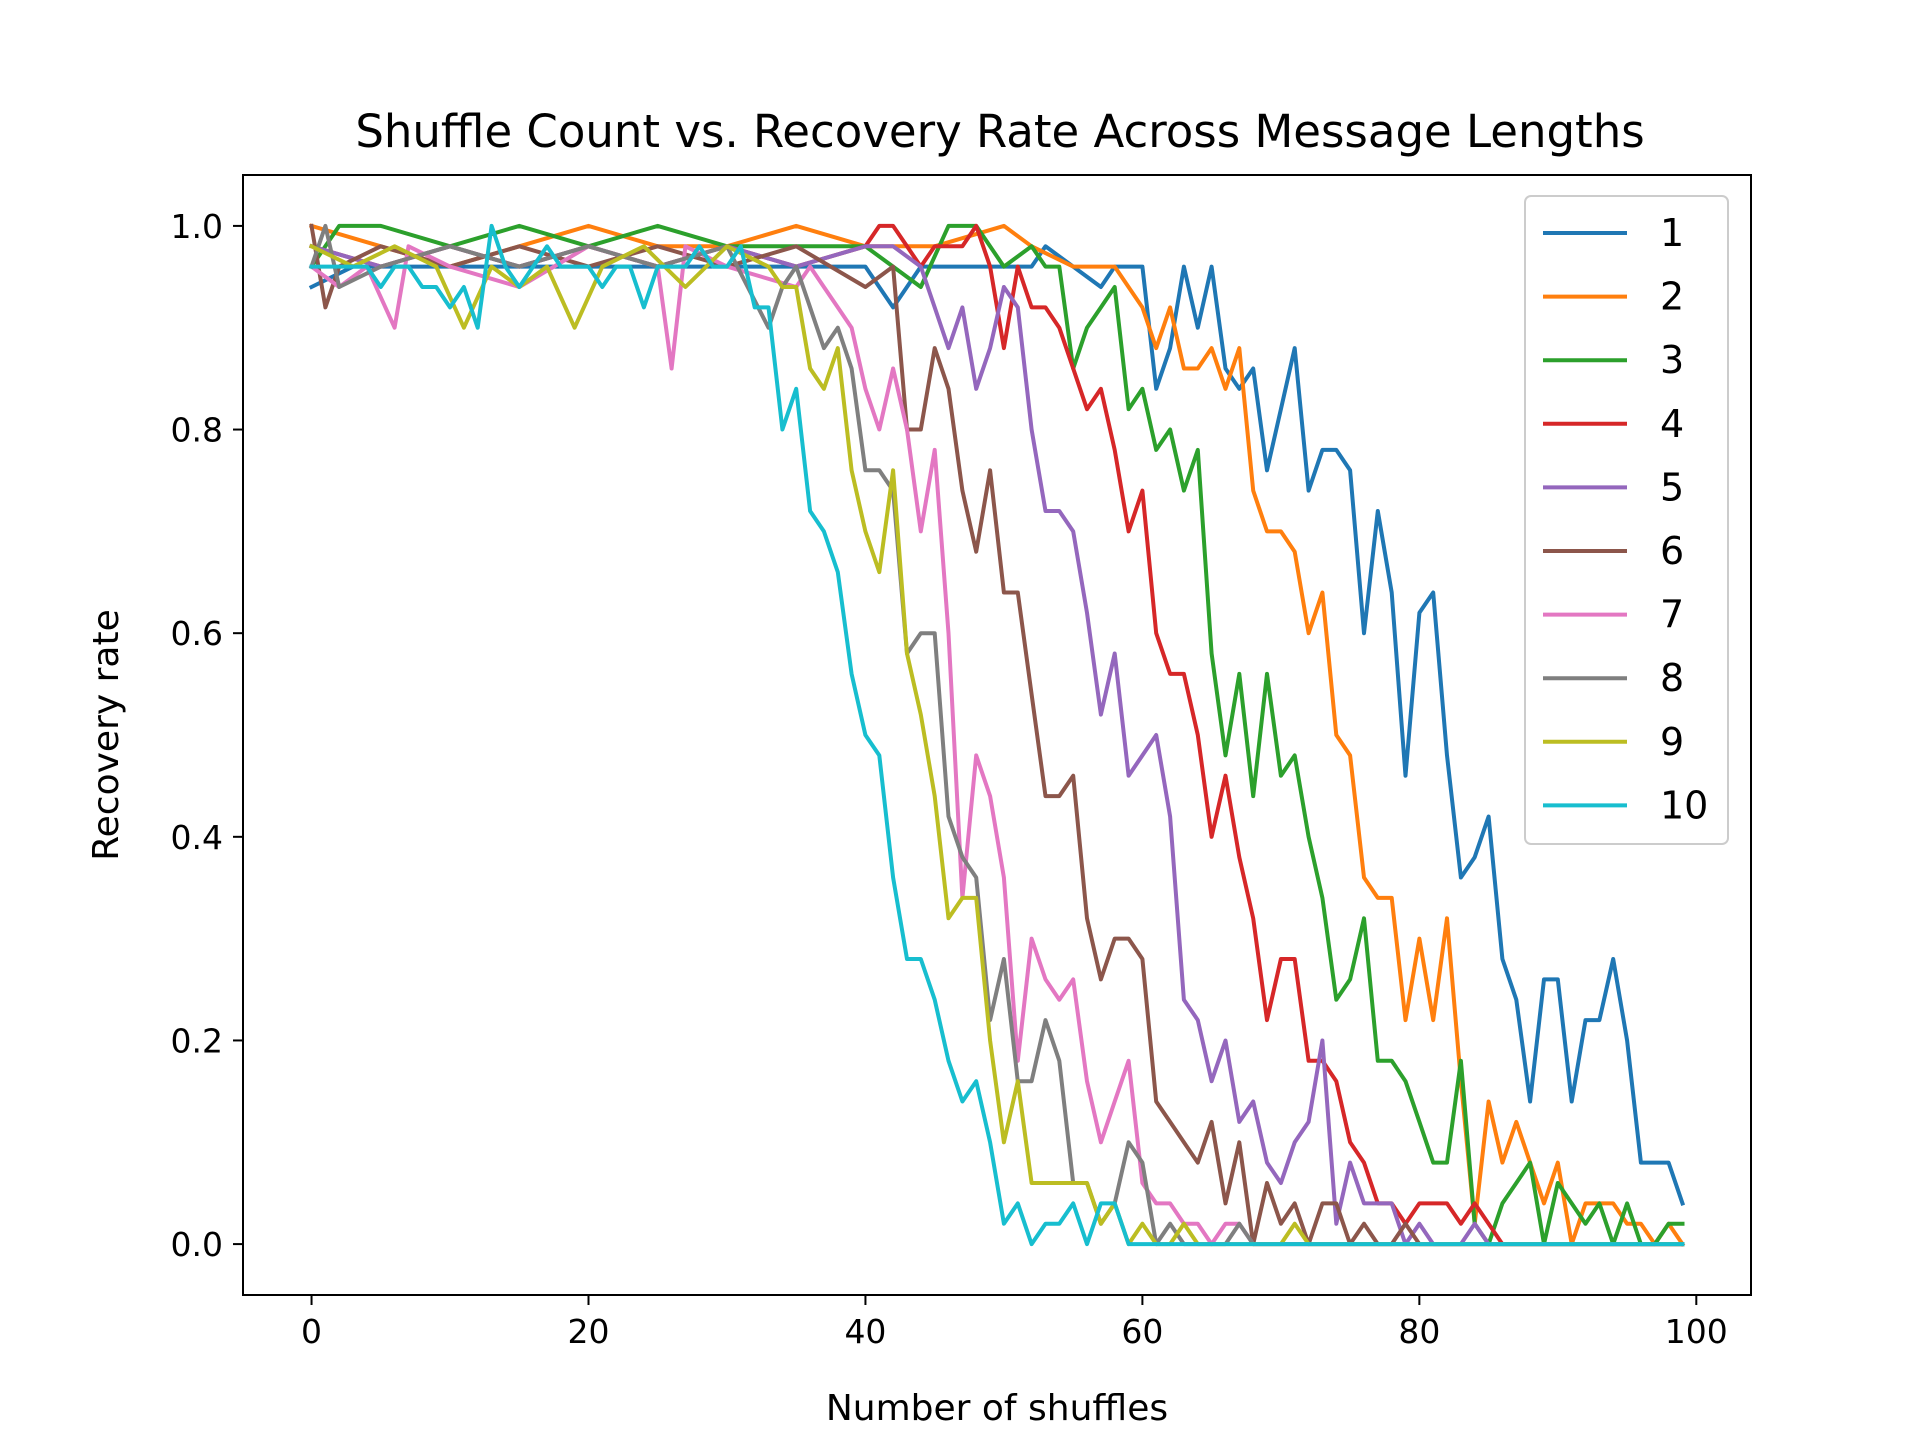 This screenshot has width=1920, height=1440. Describe the element at coordinates (1672, 551) in the screenshot. I see `legend-label-6: 6` at that location.